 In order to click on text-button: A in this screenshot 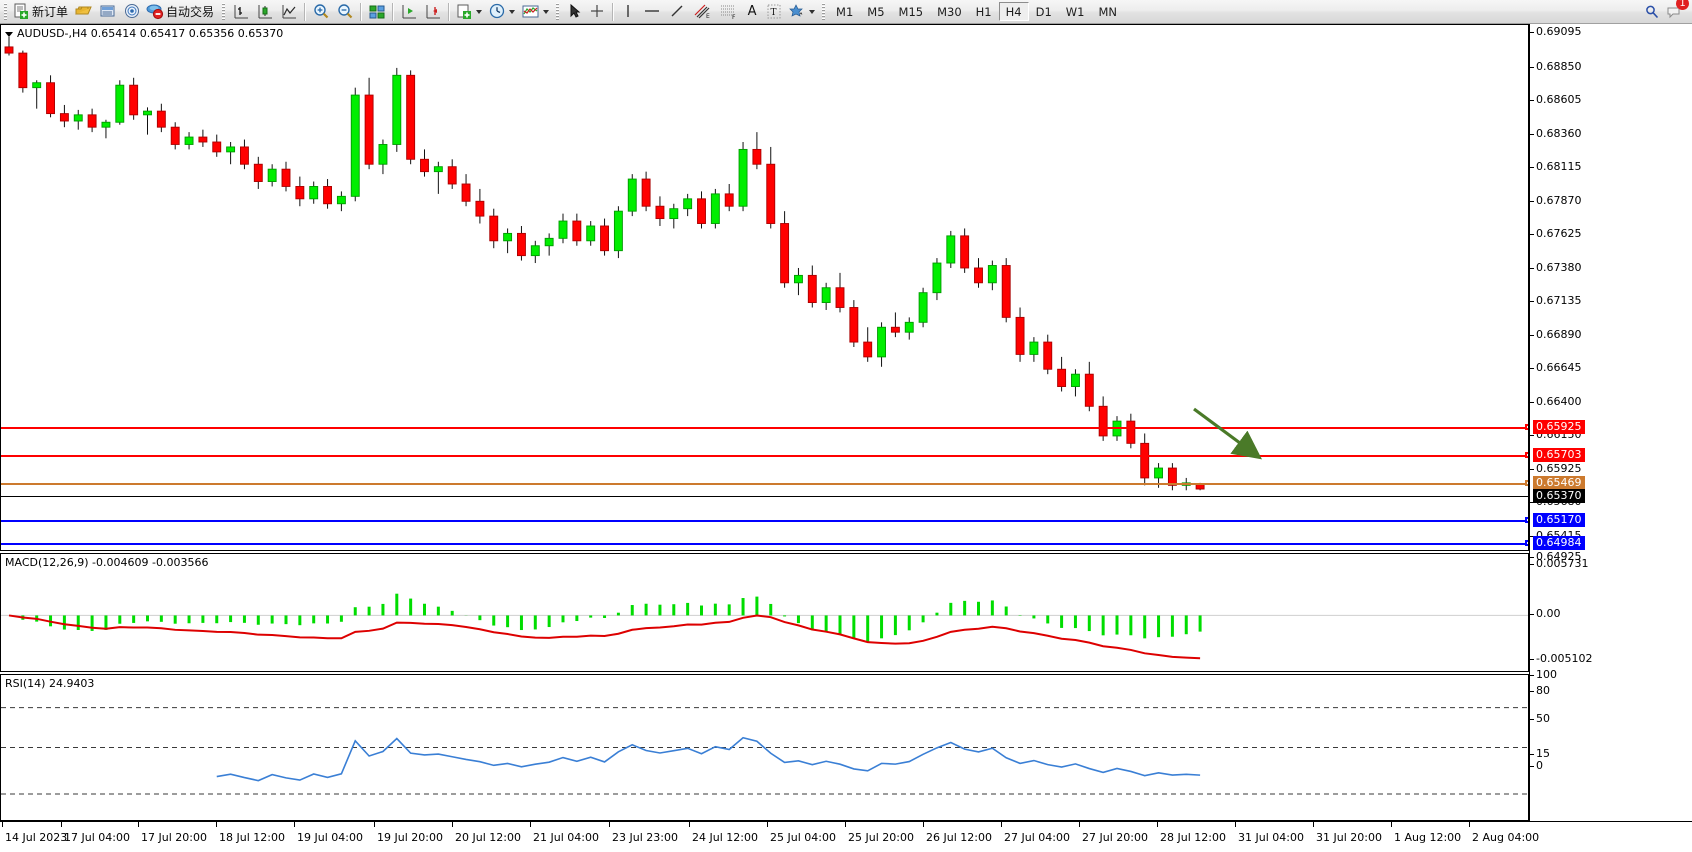, I will do `click(752, 12)`.